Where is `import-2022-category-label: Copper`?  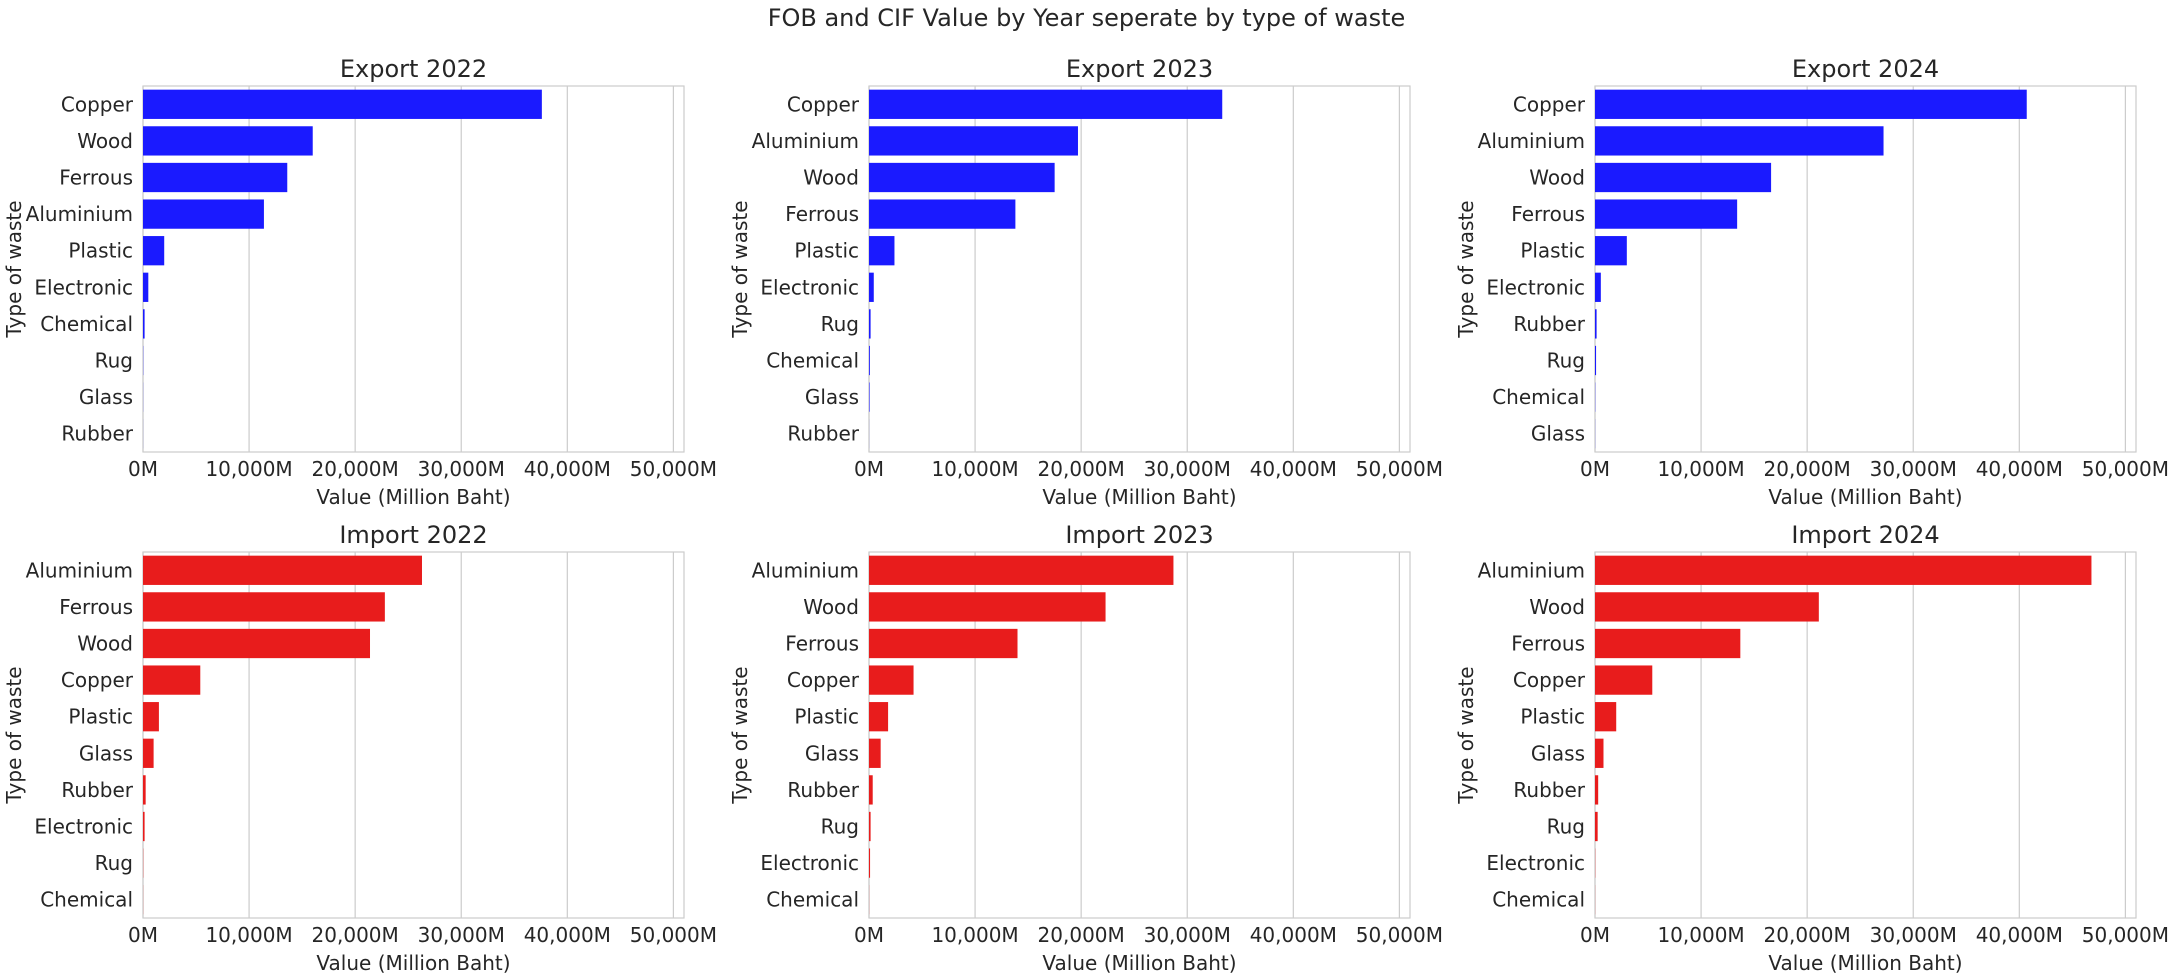
import-2022-category-label: Copper is located at coordinates (97, 680).